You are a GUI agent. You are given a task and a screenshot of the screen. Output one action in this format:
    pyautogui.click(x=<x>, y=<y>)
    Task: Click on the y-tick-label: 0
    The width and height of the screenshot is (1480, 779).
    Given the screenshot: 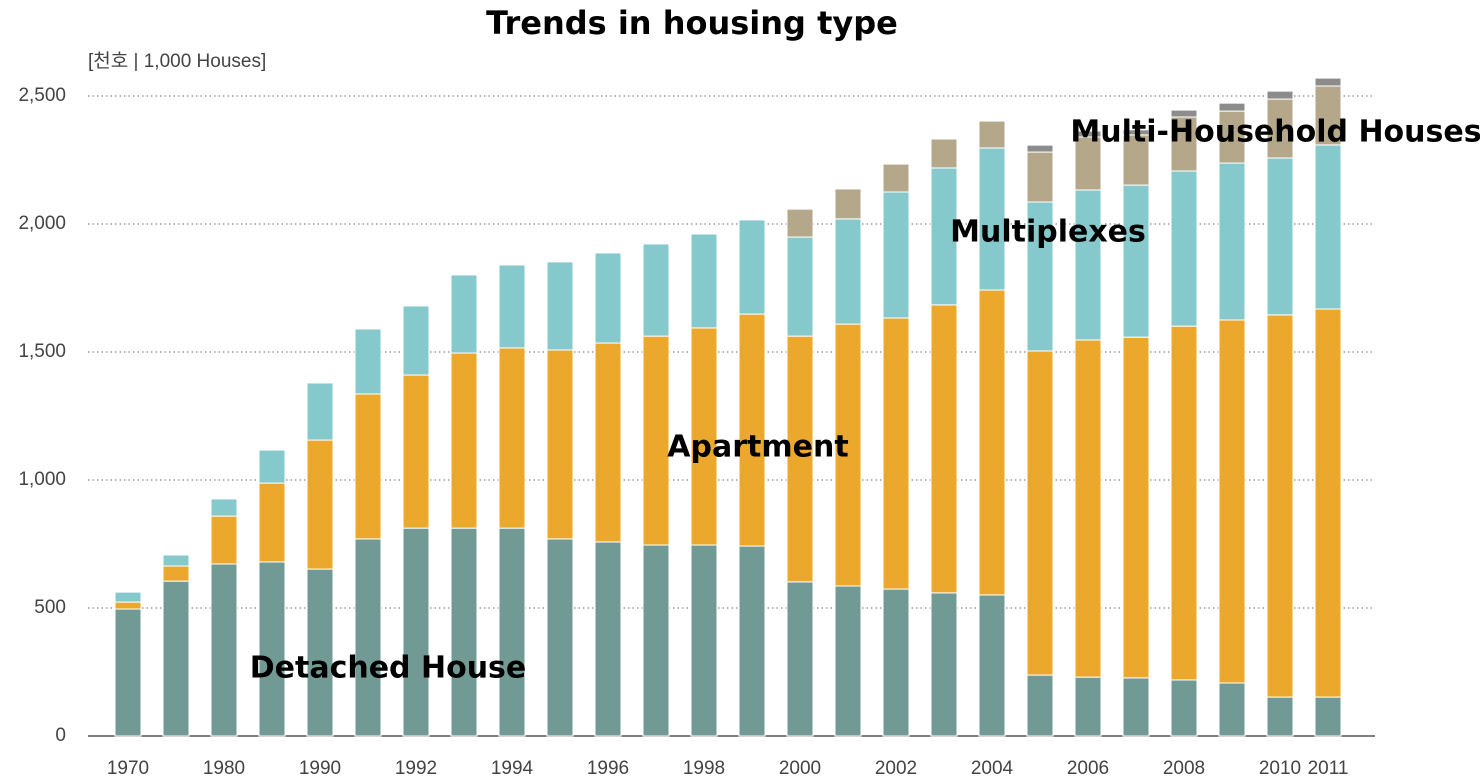 What is the action you would take?
    pyautogui.click(x=60, y=735)
    